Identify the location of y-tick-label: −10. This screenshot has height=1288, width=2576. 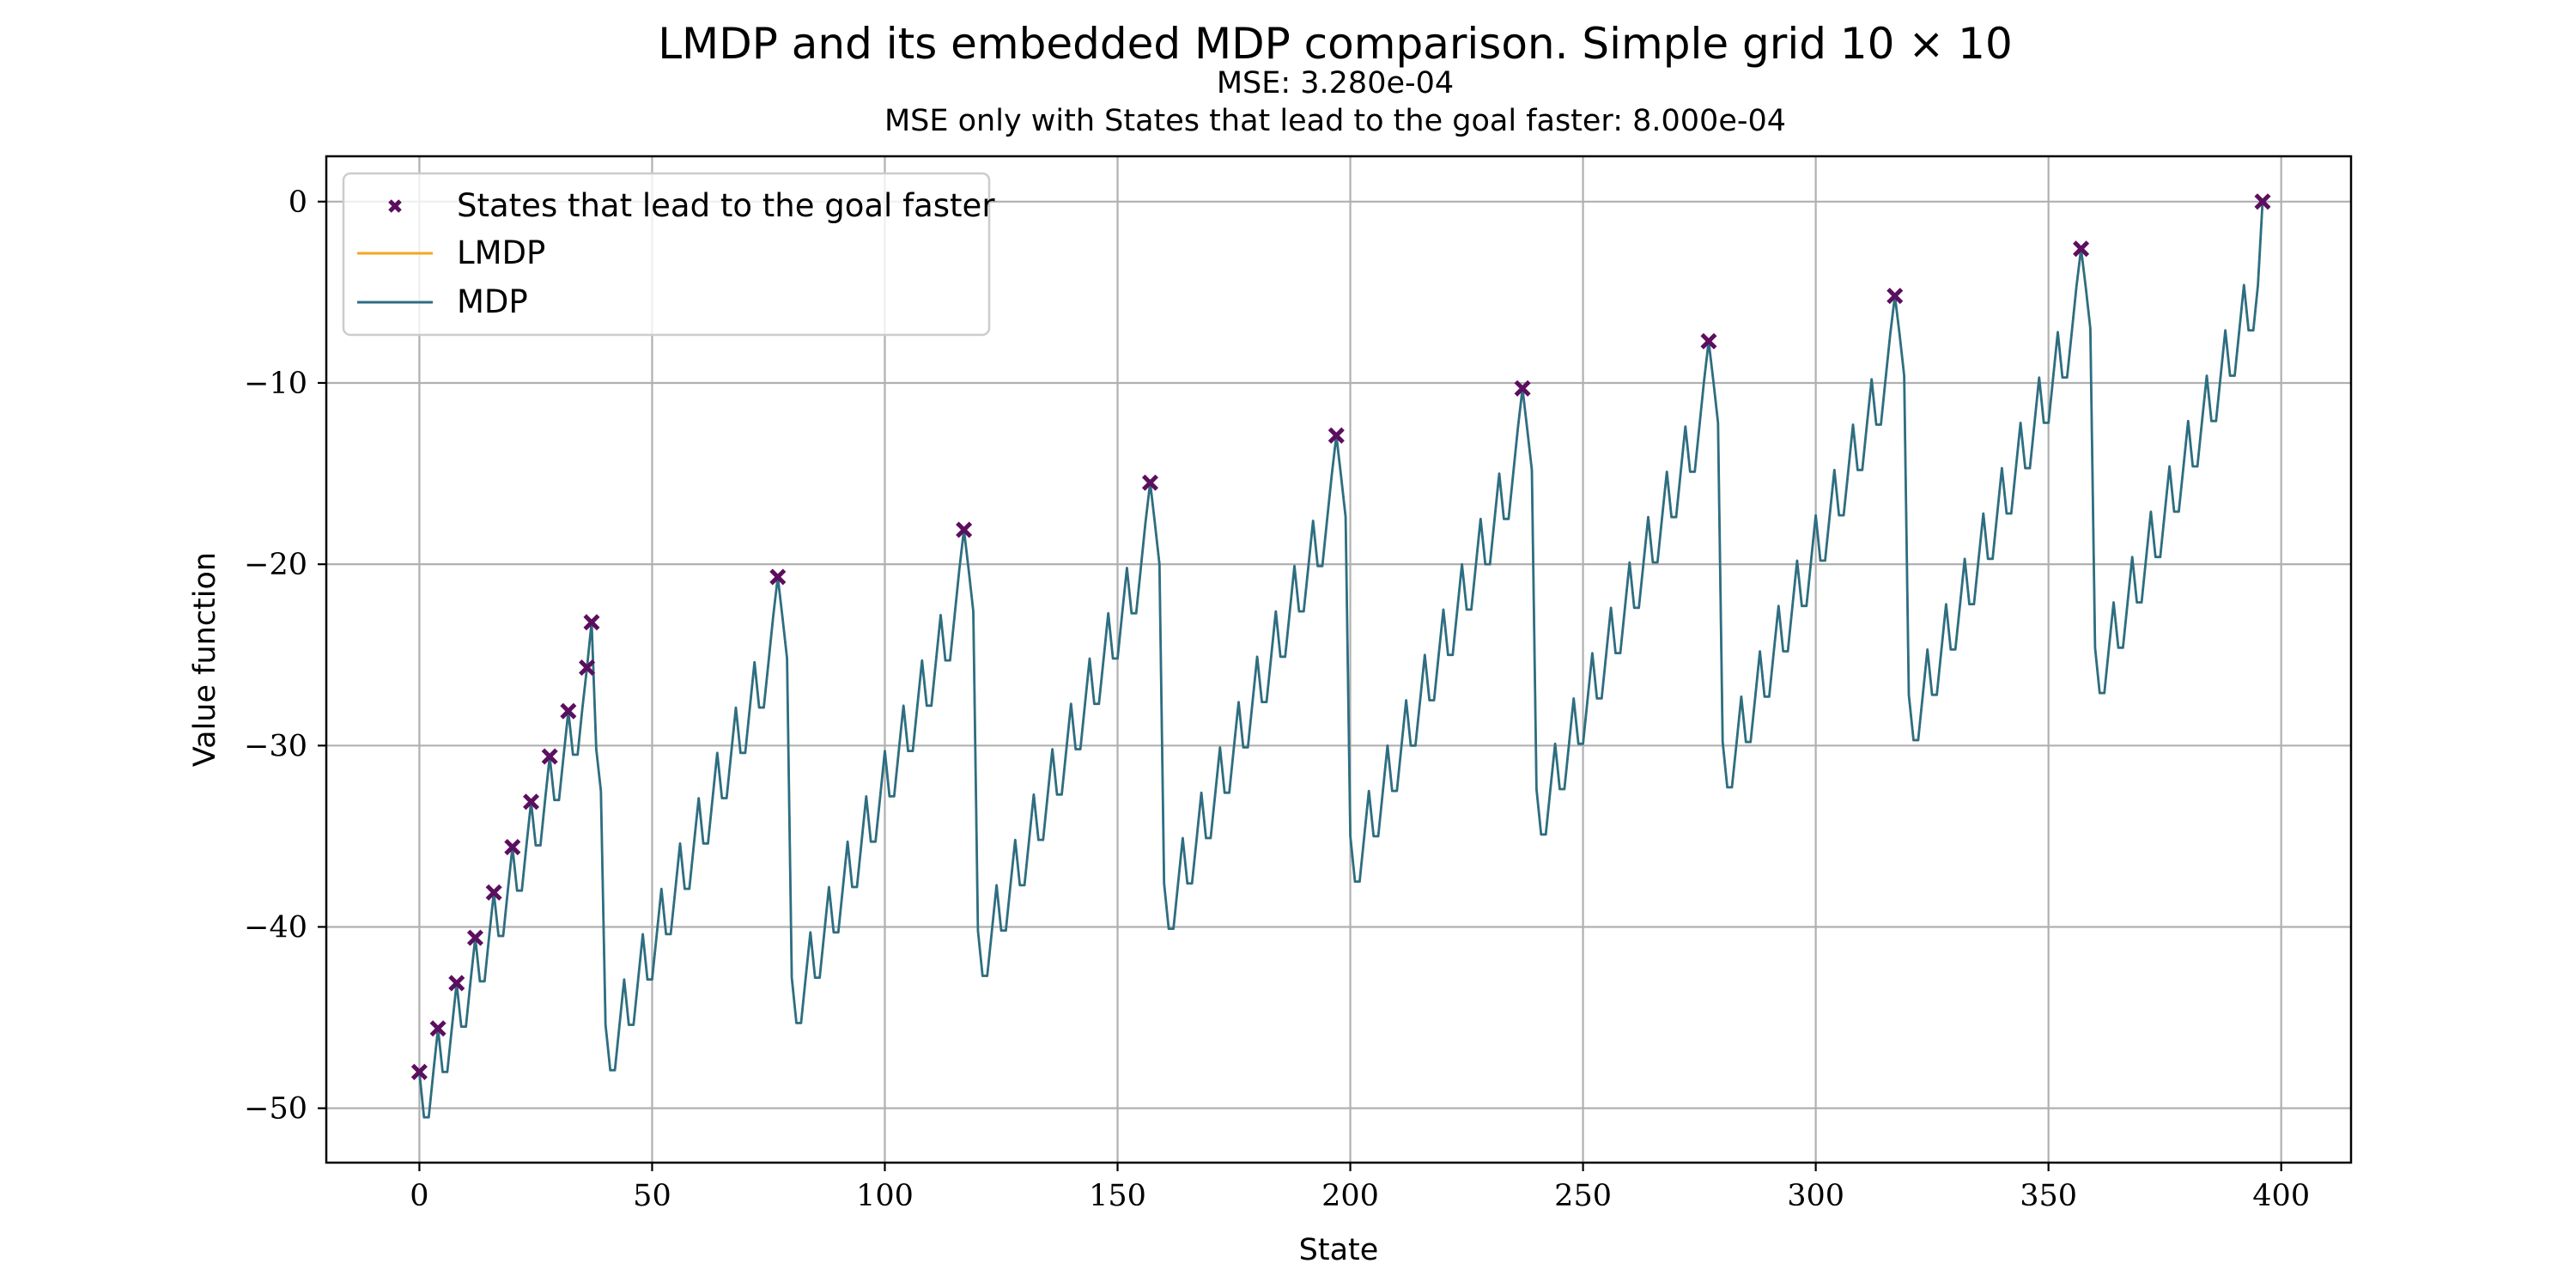
(275, 384).